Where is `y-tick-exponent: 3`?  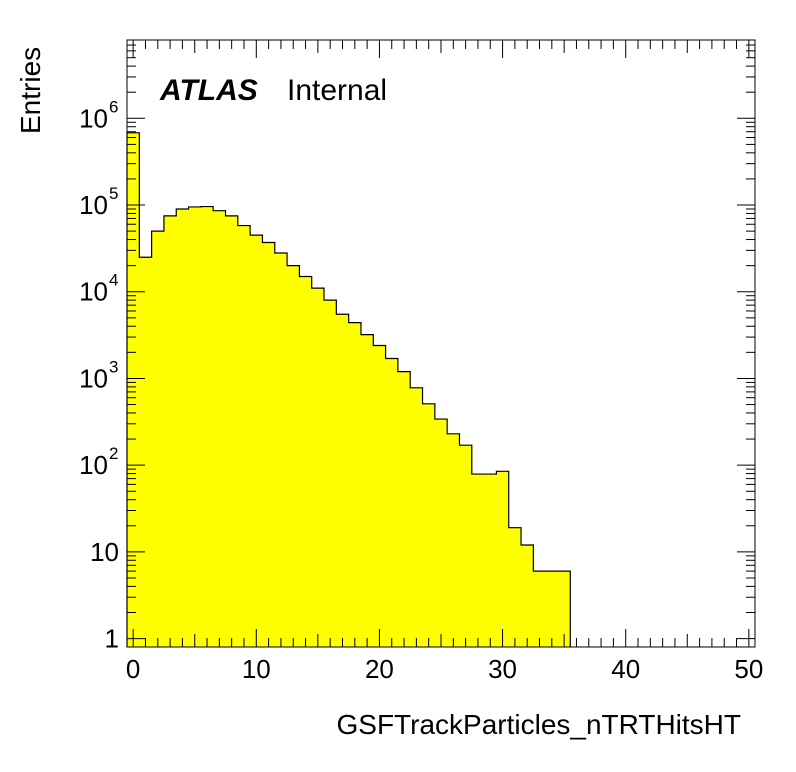
y-tick-exponent: 3 is located at coordinates (113, 366).